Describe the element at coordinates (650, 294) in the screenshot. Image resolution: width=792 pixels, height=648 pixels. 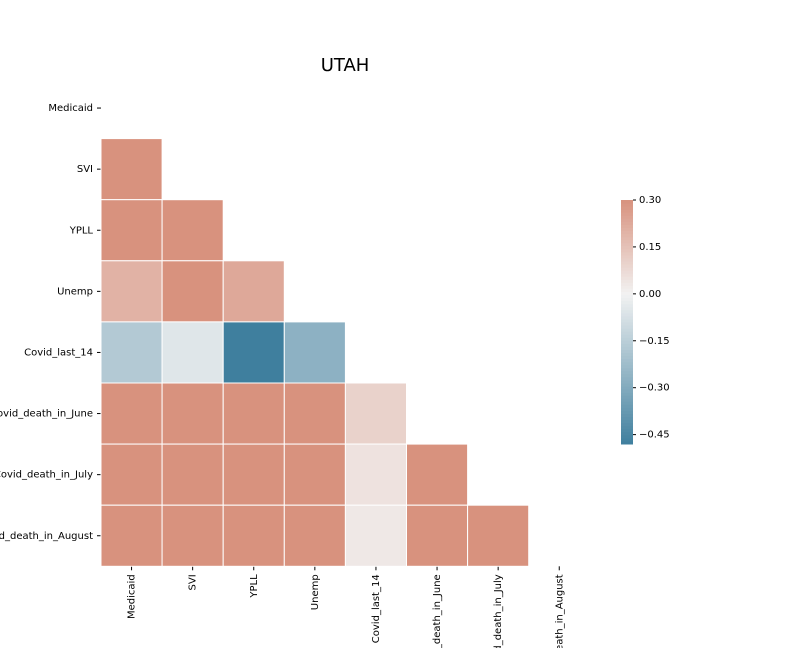
I see `colorbar-tick-label: 0.00` at that location.